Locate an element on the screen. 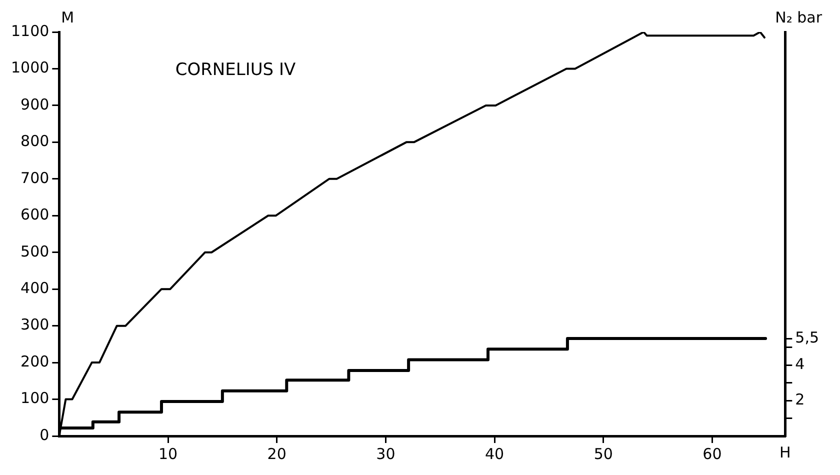 The image size is (840, 475). y-tick-label: 200 is located at coordinates (35, 361).